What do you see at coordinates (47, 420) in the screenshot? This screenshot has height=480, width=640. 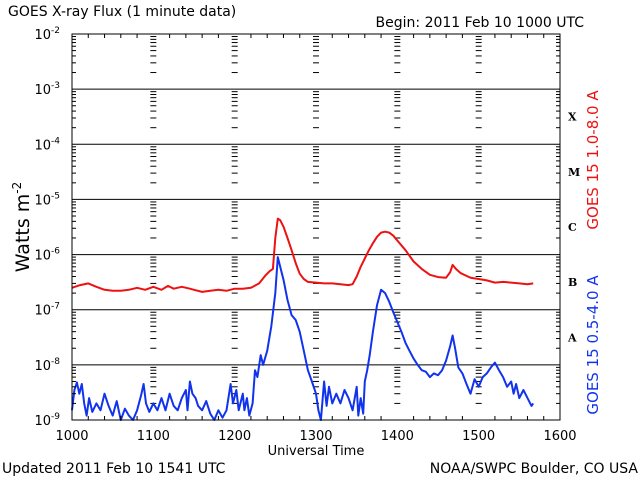 I see `y-tick-label: 10⁻⁹` at bounding box center [47, 420].